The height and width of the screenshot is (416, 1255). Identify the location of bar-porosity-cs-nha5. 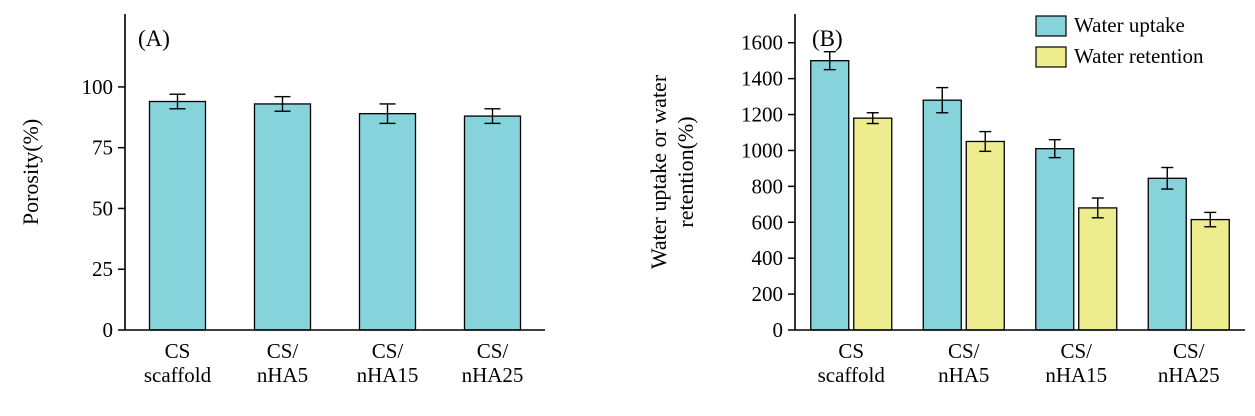
(282, 217).